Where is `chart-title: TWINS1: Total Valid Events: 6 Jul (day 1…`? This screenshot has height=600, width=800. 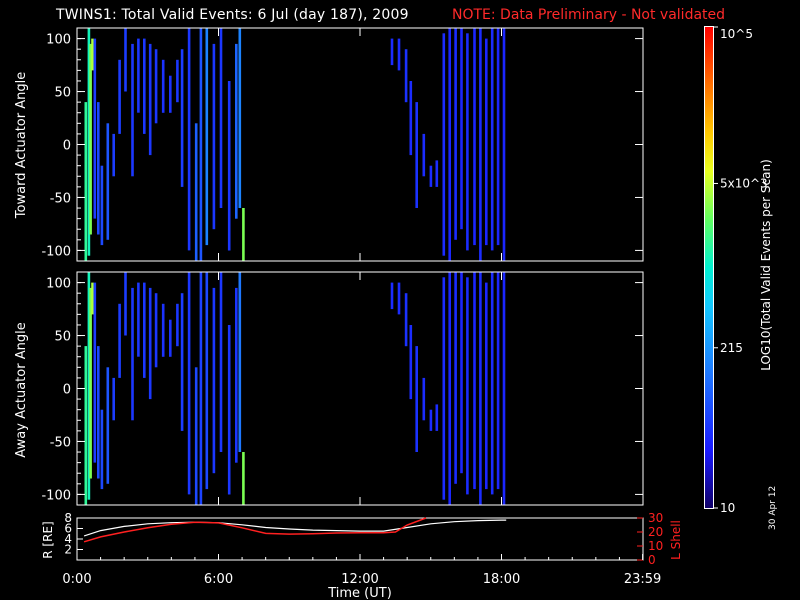
chart-title: TWINS1: Total Valid Events: 6 Jul (day 1… is located at coordinates (400, 15).